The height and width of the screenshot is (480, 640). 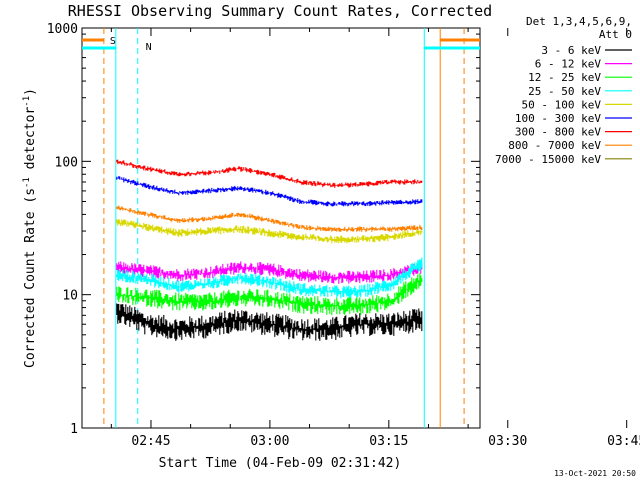 What do you see at coordinates (30, 92) in the screenshot?
I see `y-axis-label-end: )` at bounding box center [30, 92].